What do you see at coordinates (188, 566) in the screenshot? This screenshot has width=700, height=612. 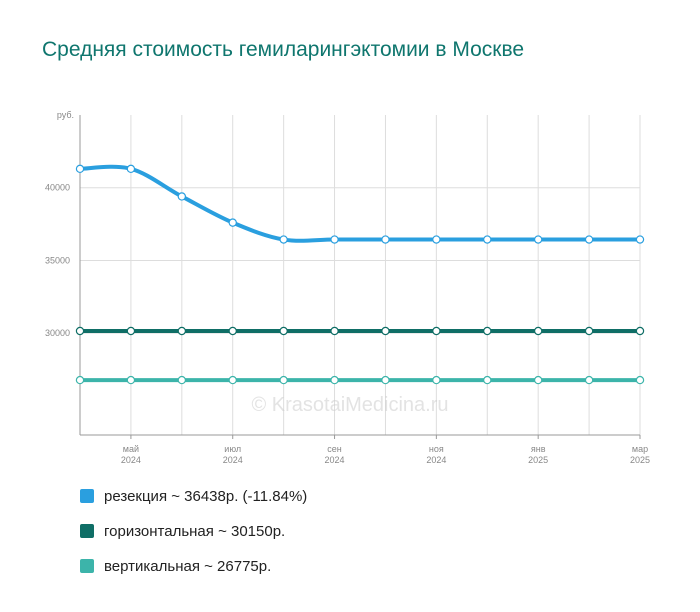 I see `legend-label: вертикальная ~ 26775р.` at bounding box center [188, 566].